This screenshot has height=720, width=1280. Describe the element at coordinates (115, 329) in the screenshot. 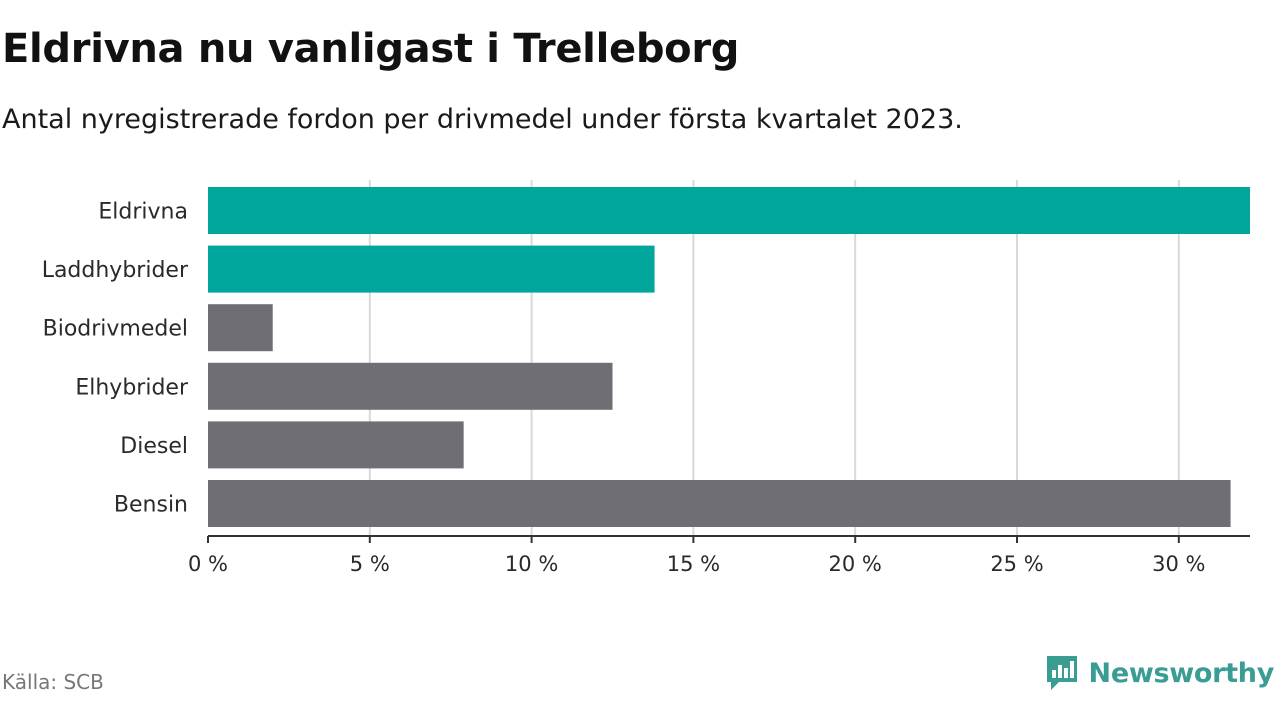

I see `category-label: Biodrivmedel` at that location.